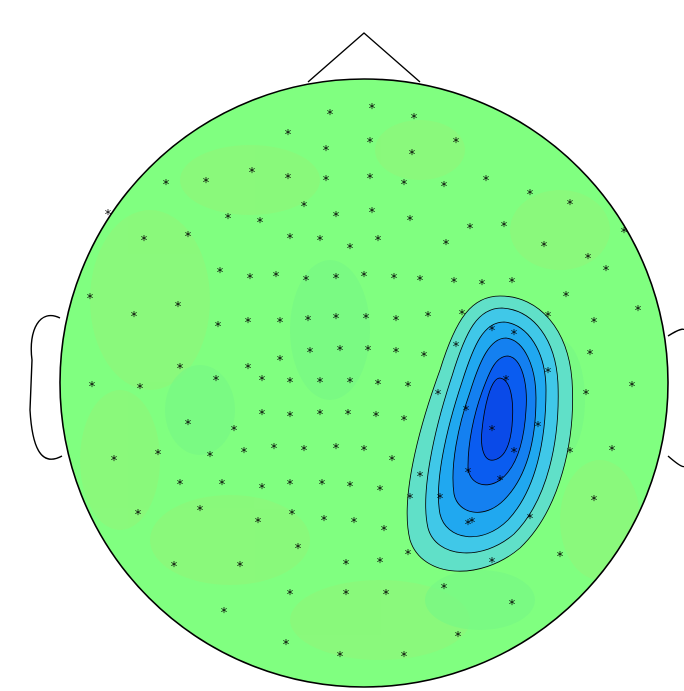 This screenshot has height=691, width=684. I want to click on left-ear-outline, so click(46, 387).